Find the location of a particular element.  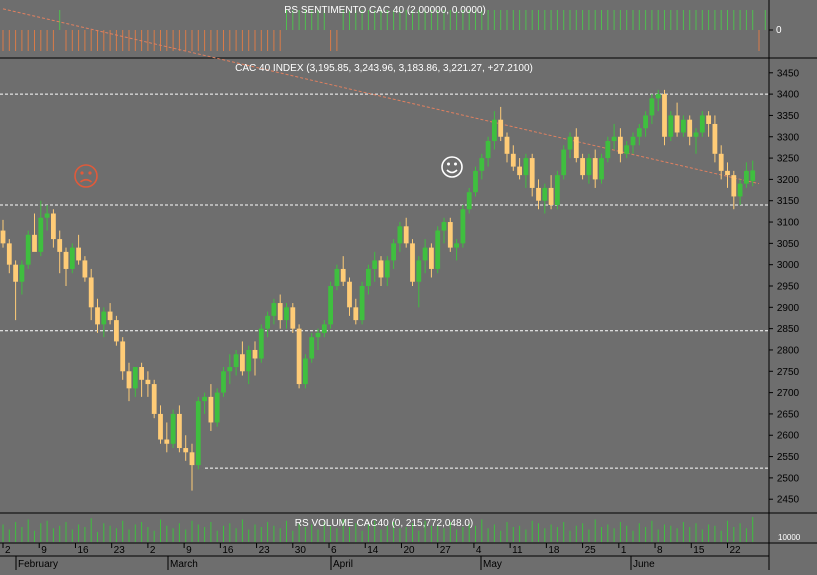

date-tick-label: 22 is located at coordinates (736, 550).